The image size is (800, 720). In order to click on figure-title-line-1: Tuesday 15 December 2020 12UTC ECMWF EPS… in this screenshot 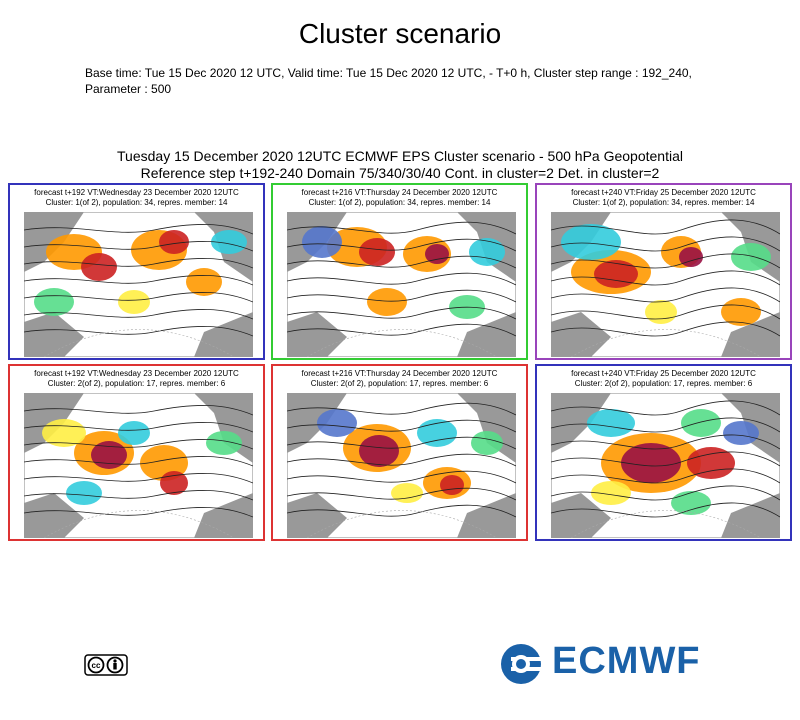, I will do `click(400, 156)`.